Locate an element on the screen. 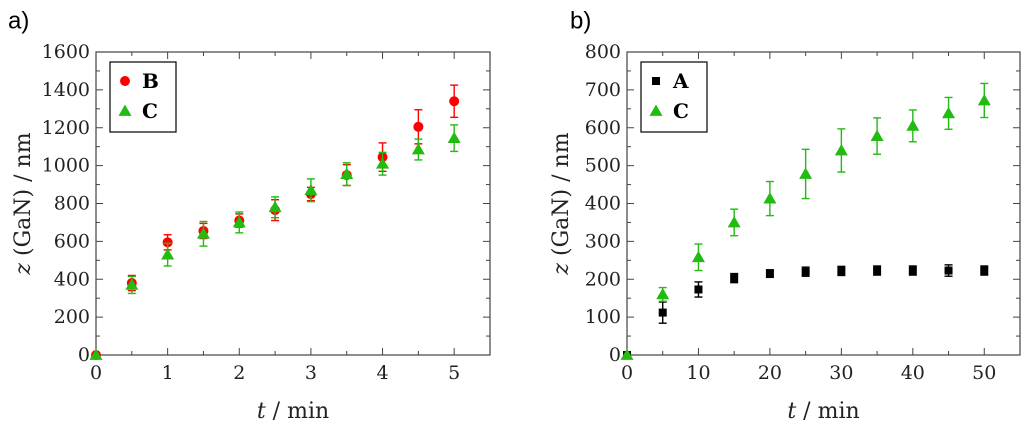  y-tick-label: 1200 is located at coordinates (66, 128).